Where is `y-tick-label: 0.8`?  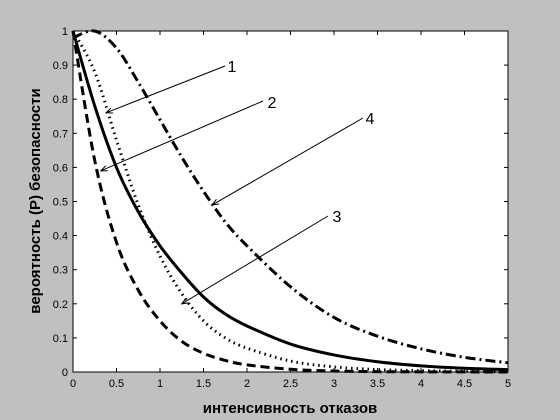 y-tick-label: 0.8 is located at coordinates (60, 100).